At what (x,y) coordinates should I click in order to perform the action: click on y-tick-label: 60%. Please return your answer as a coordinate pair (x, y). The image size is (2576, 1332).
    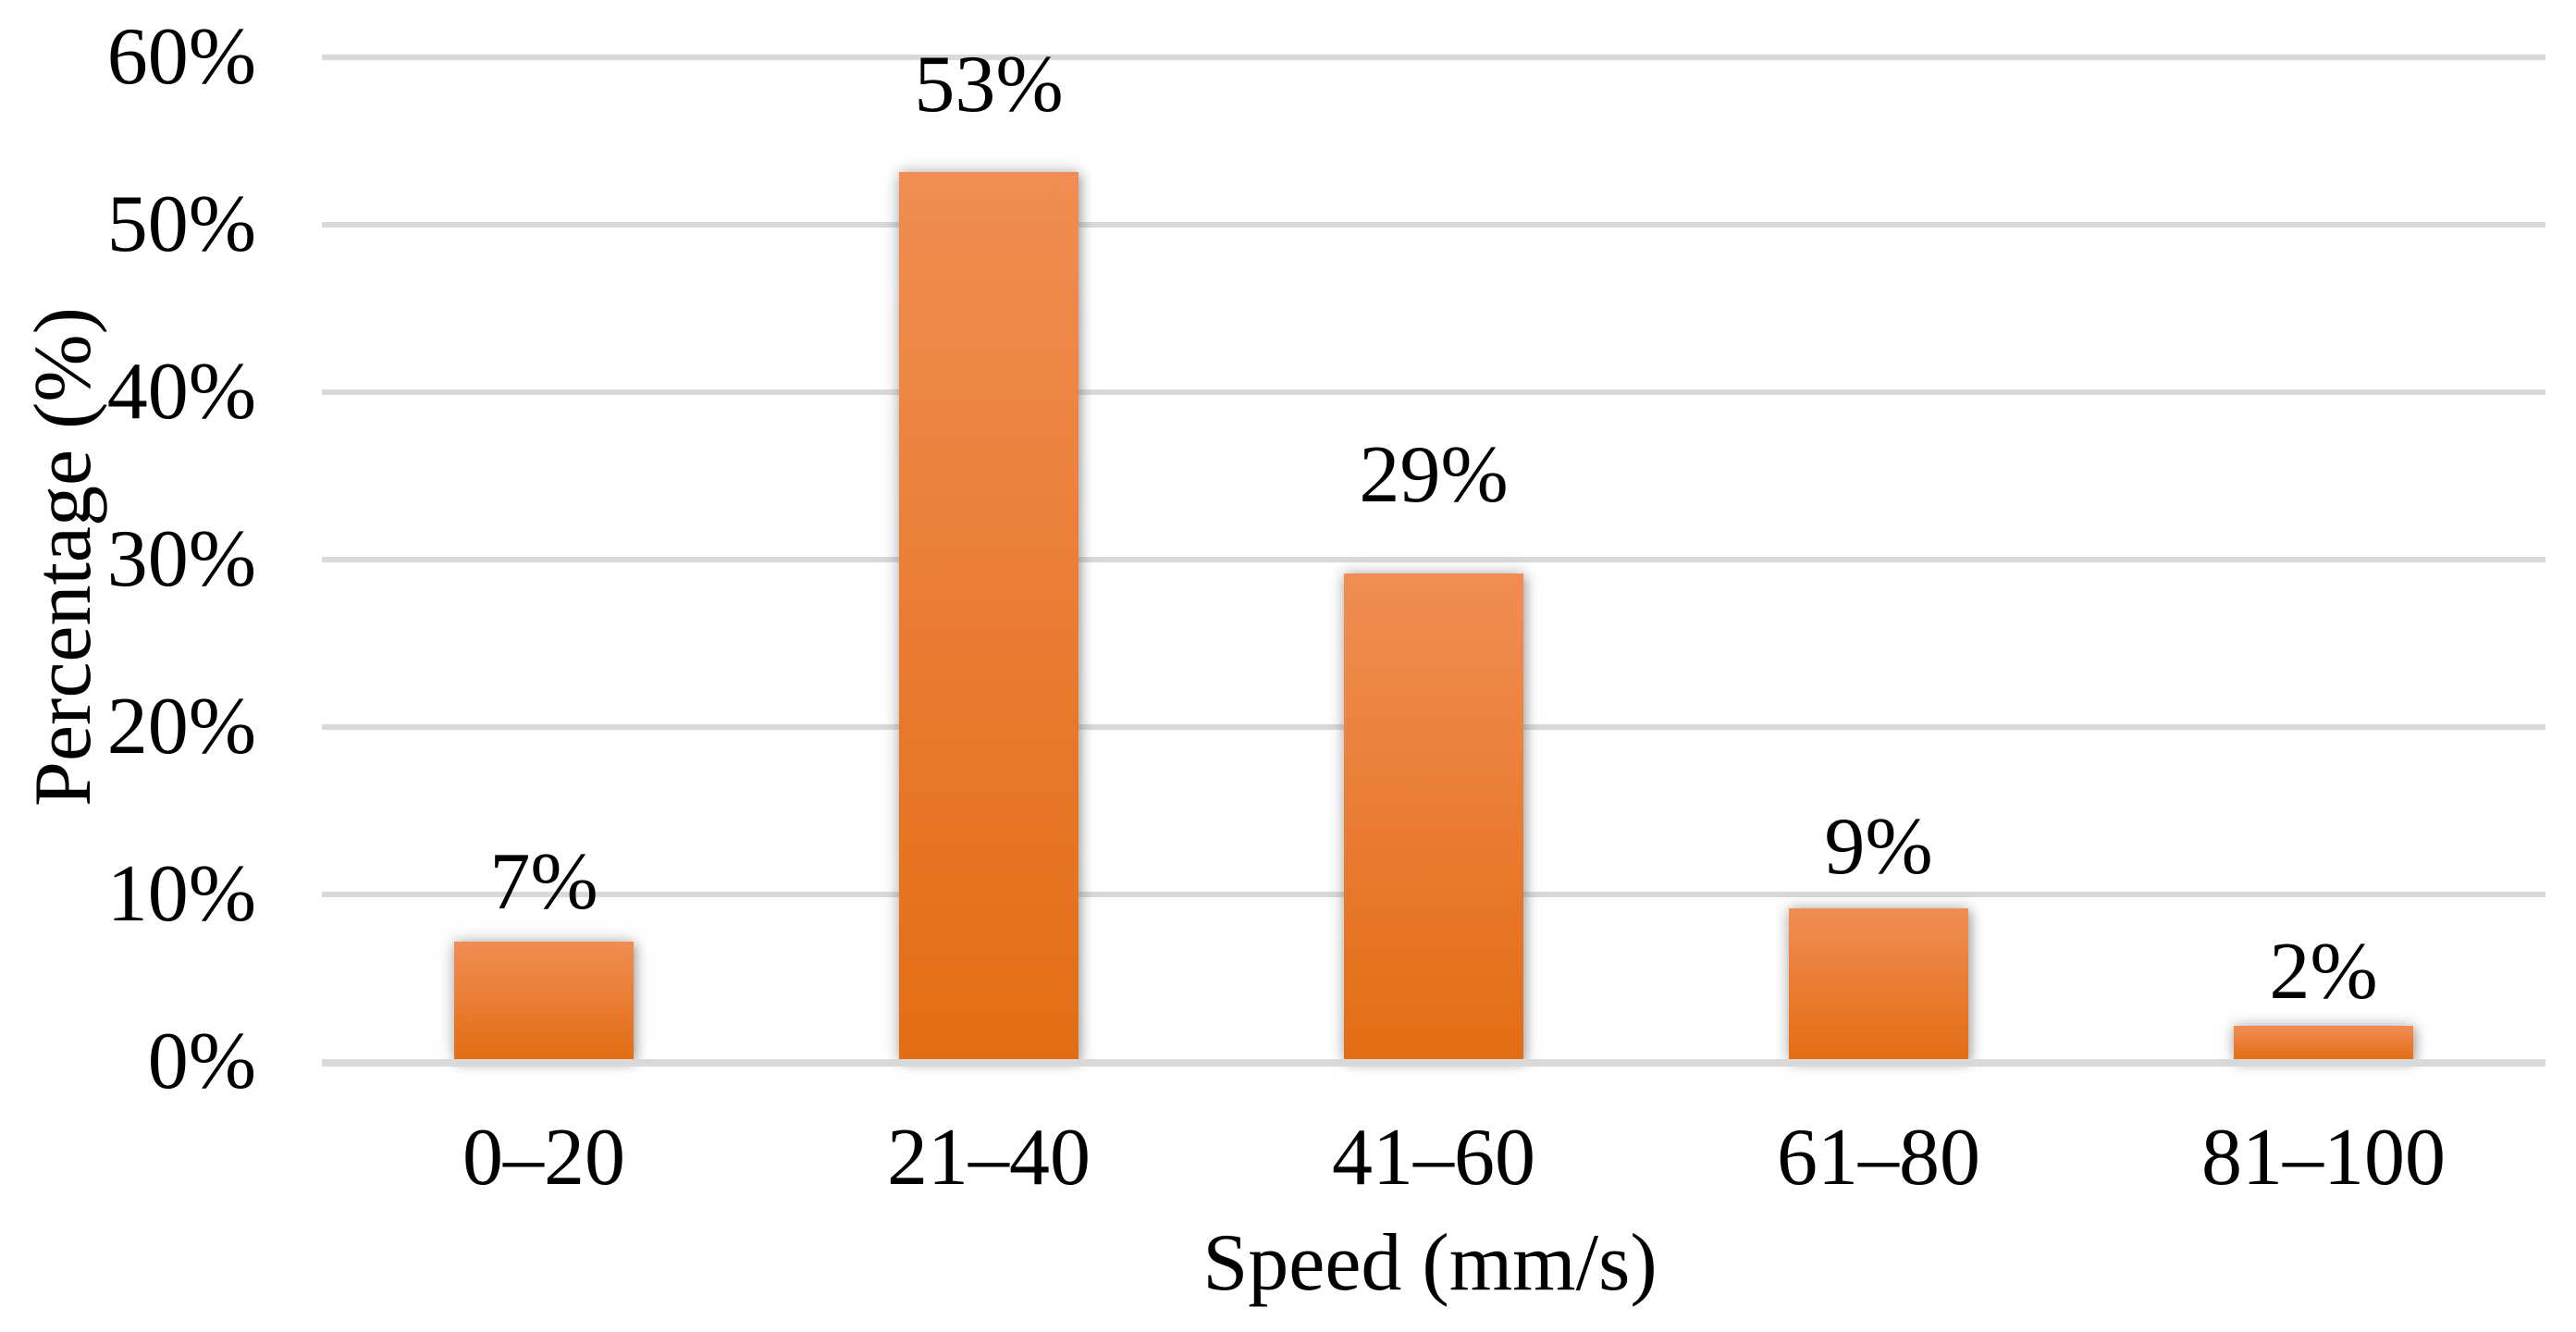
    Looking at the image, I should click on (181, 57).